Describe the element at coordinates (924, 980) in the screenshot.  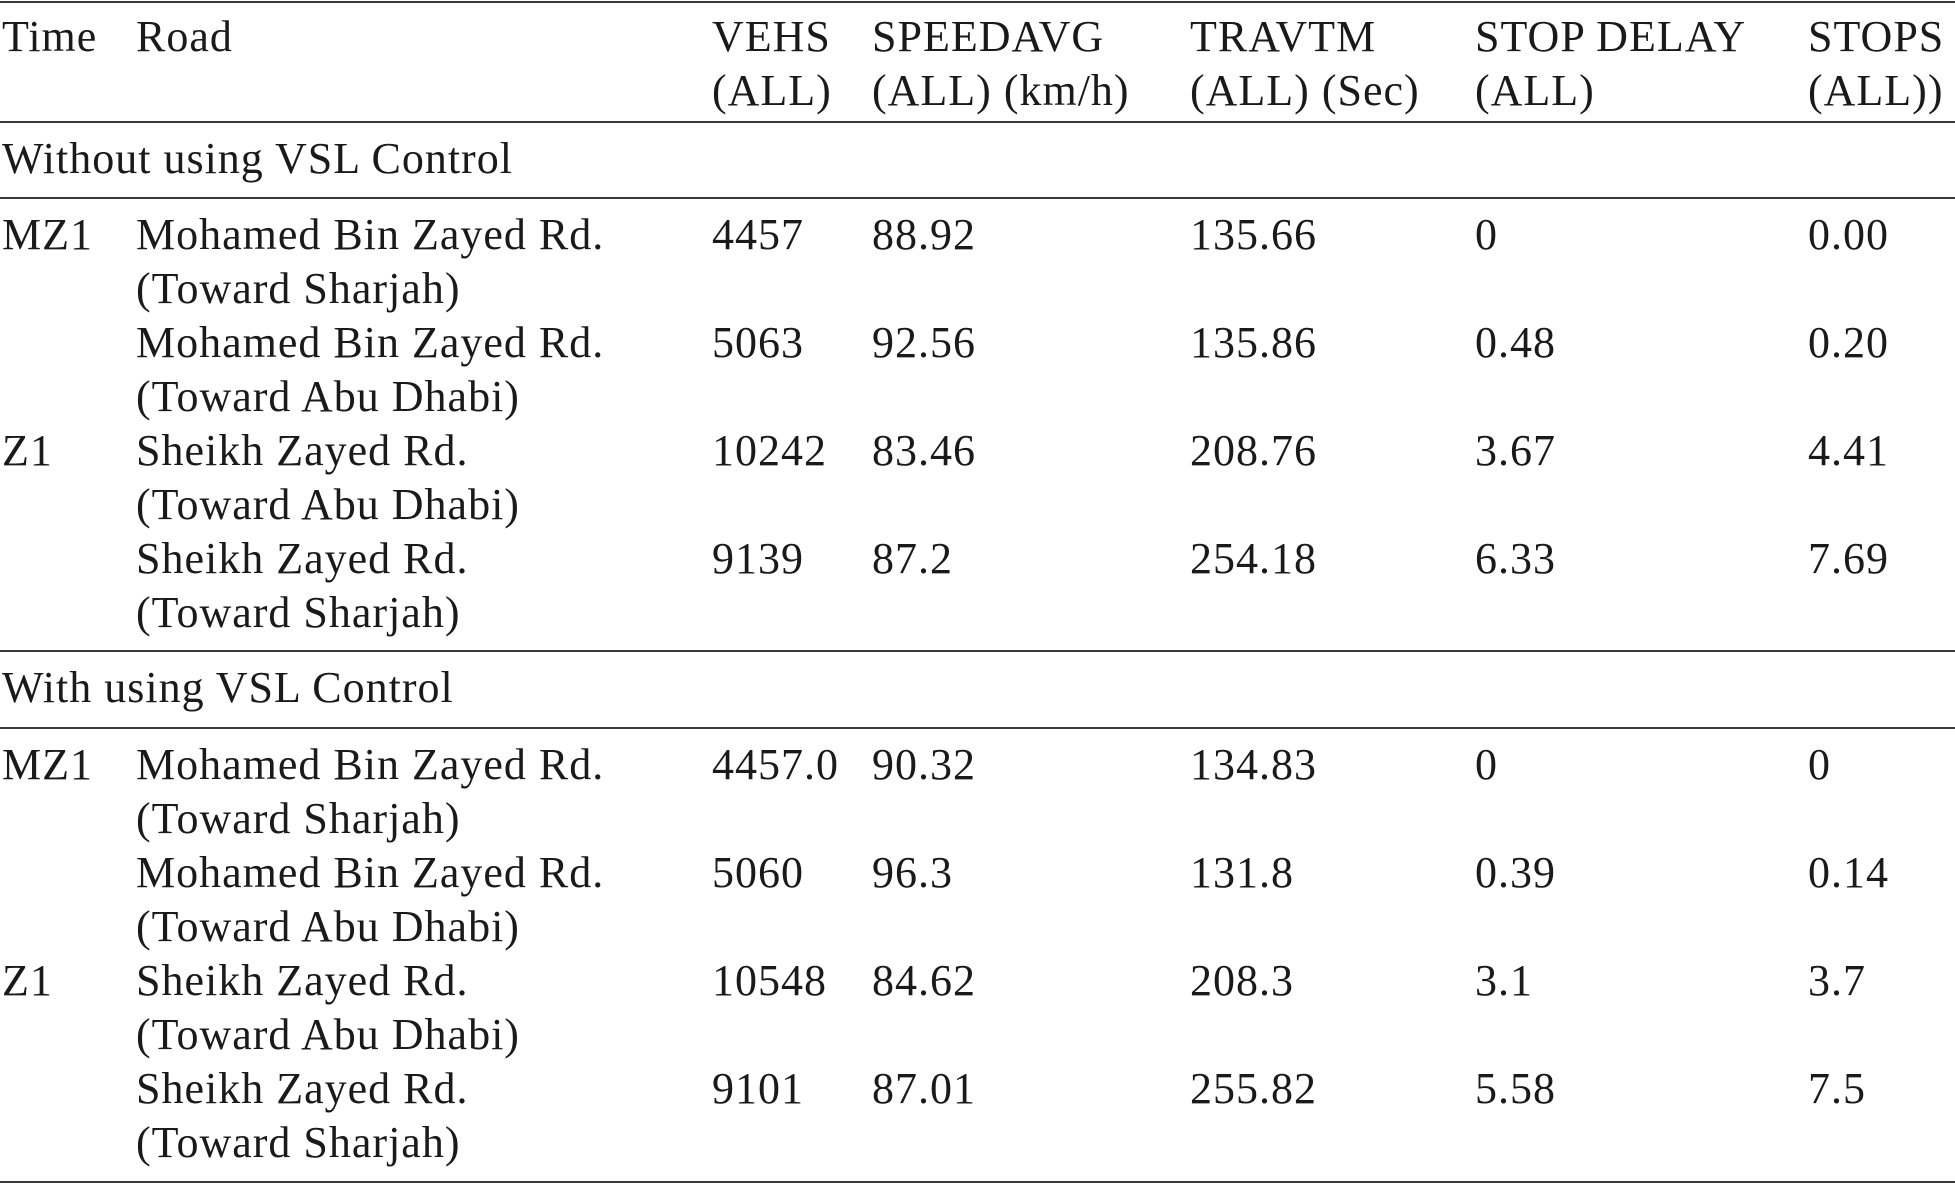
I see `cell-speedavg: 84.62` at that location.